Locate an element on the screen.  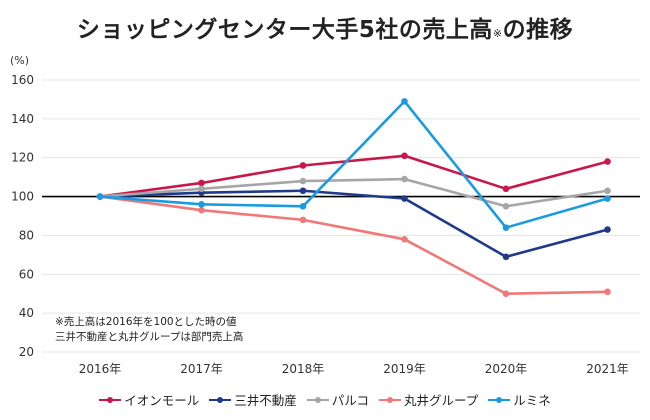
y-tick-label: 40 is located at coordinates (26, 313).